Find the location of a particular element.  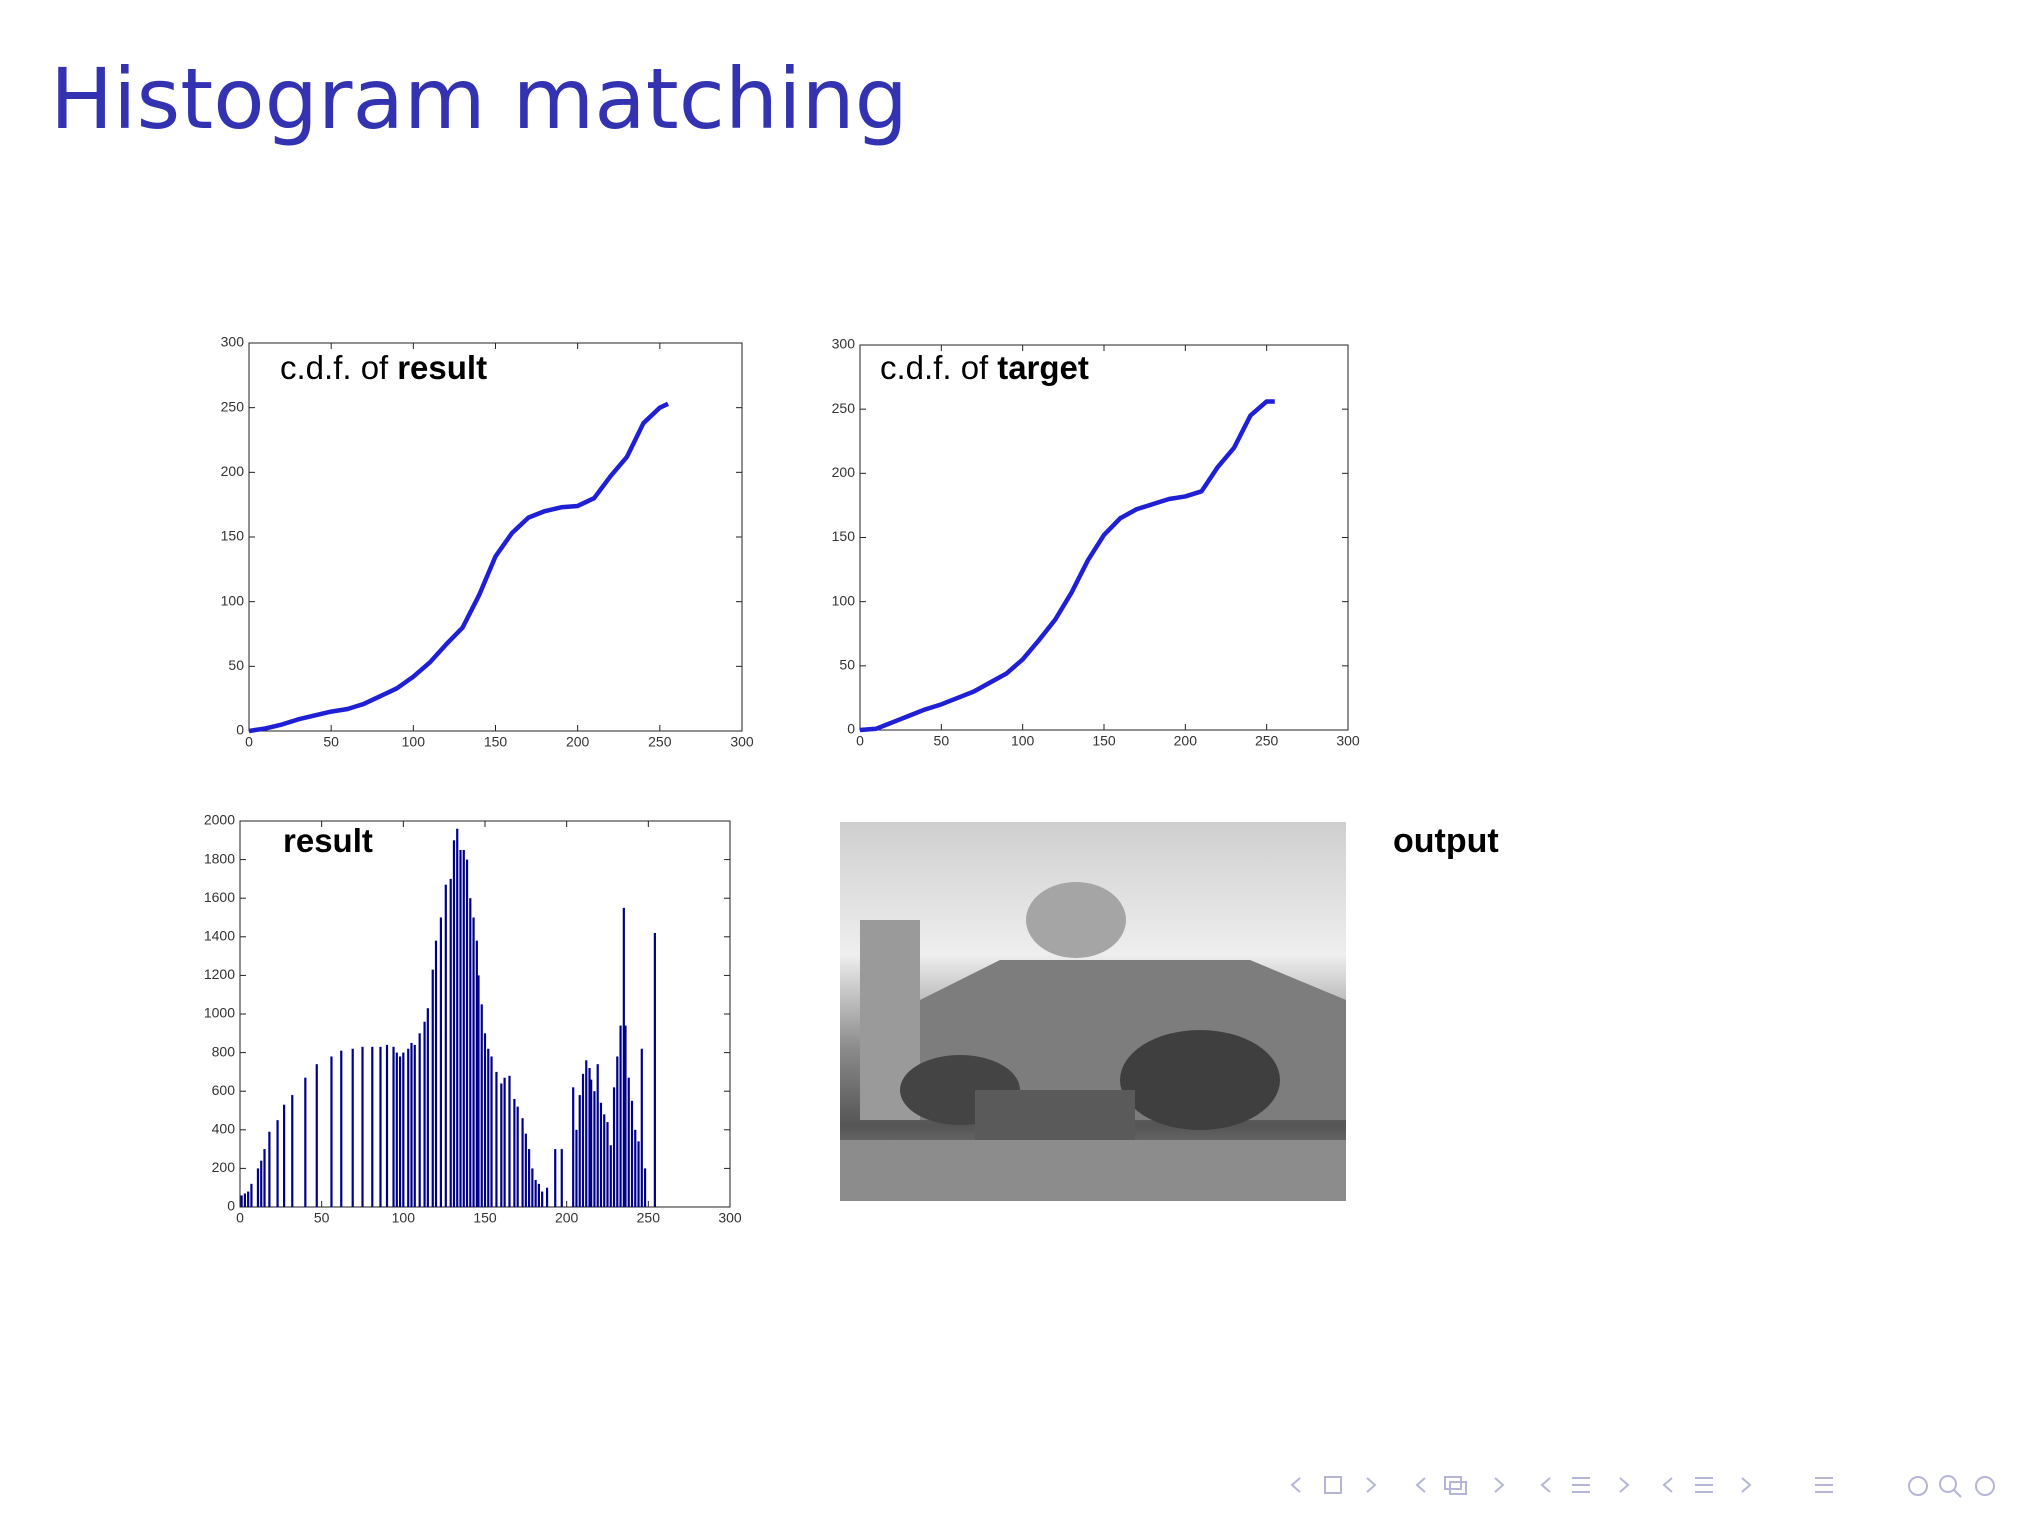

chart-title: c.d.f. of target is located at coordinates (984, 367).